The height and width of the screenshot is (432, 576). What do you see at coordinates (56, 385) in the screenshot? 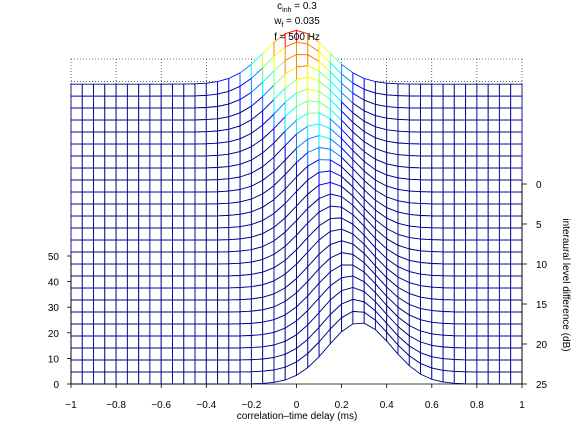
I see `z-tick-label: 0` at bounding box center [56, 385].